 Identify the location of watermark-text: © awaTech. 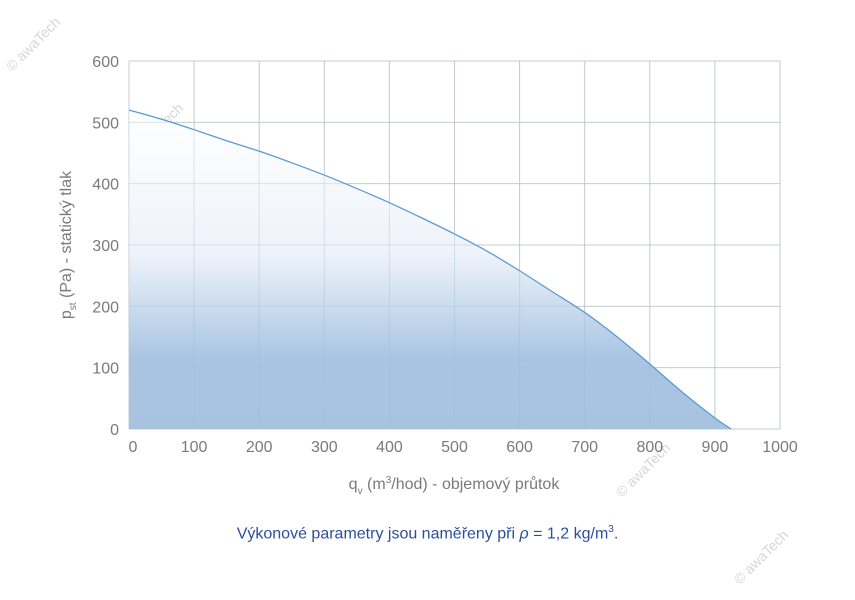
(33, 44).